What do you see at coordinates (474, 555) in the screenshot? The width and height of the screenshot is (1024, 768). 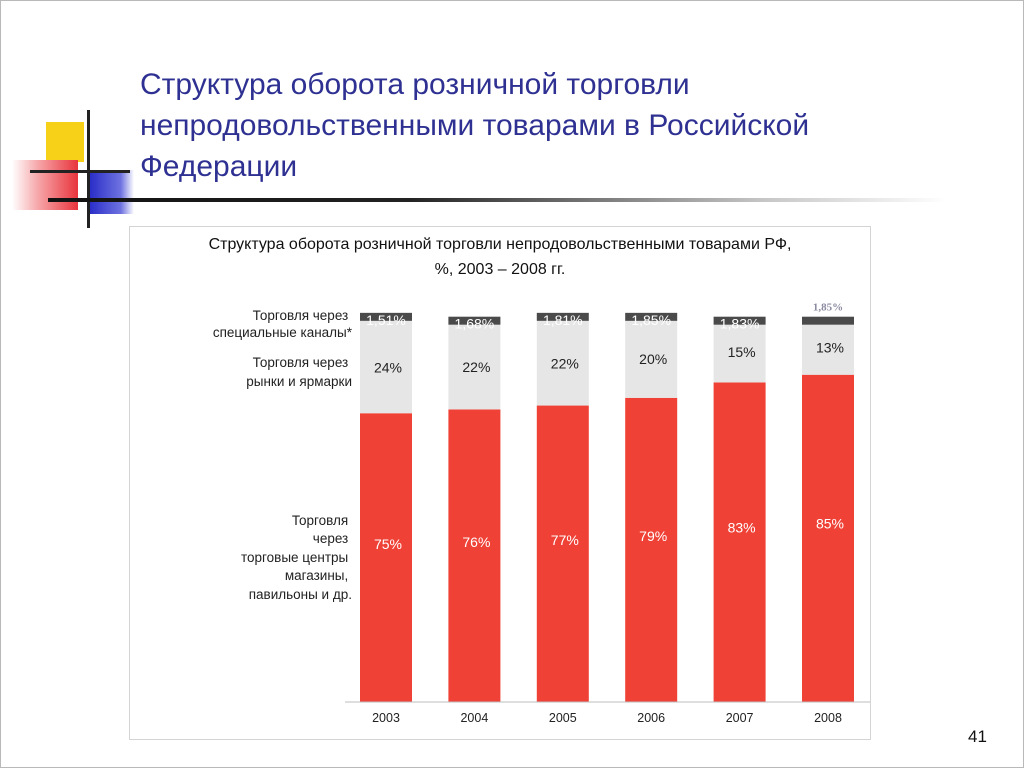 I see `bar-shops-2004` at bounding box center [474, 555].